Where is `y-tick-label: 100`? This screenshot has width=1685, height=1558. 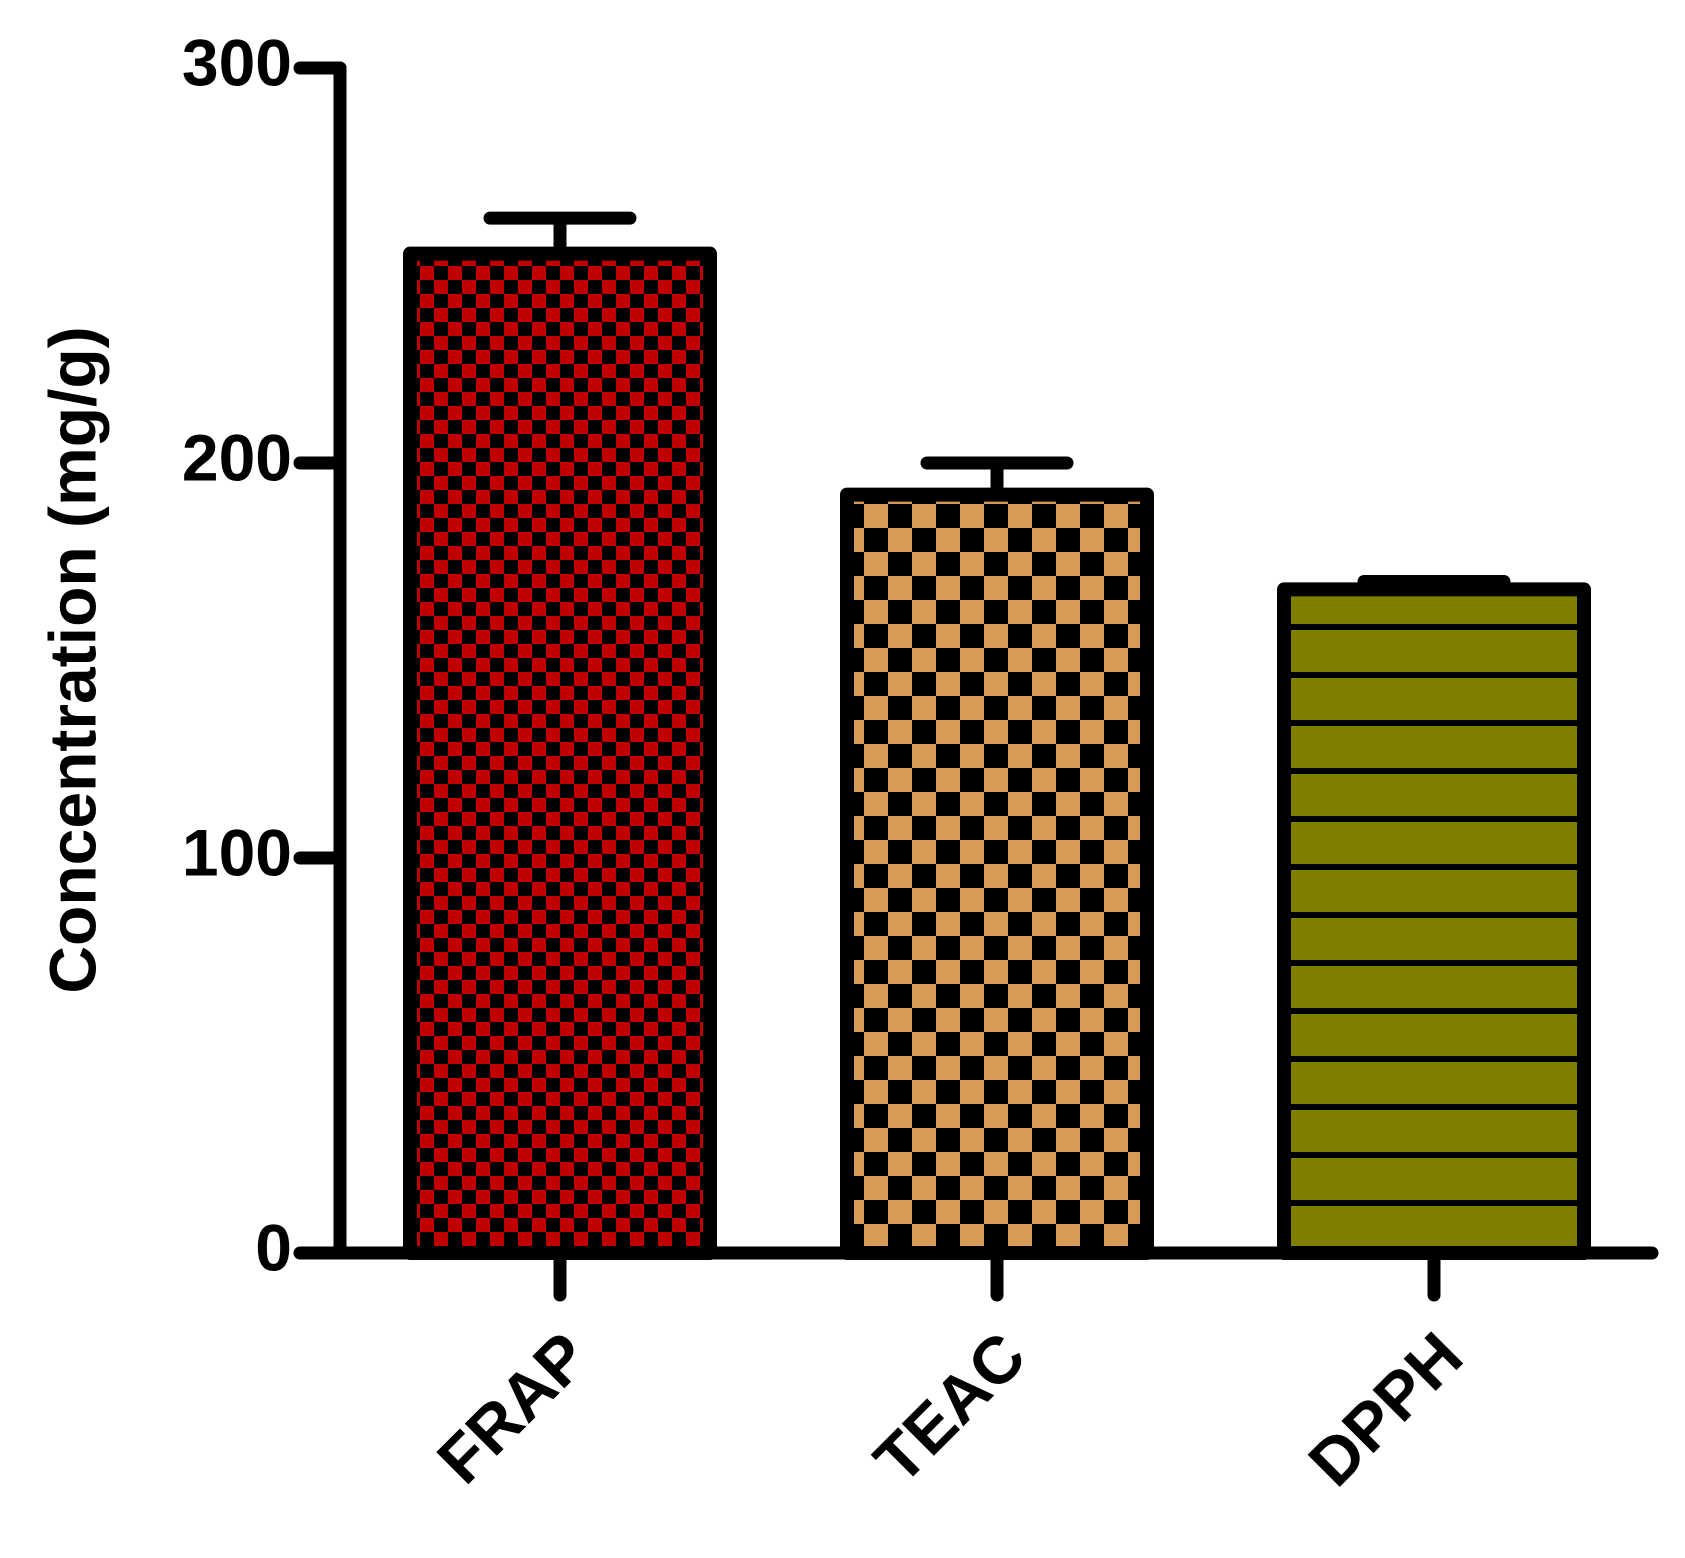 y-tick-label: 100 is located at coordinates (237, 852).